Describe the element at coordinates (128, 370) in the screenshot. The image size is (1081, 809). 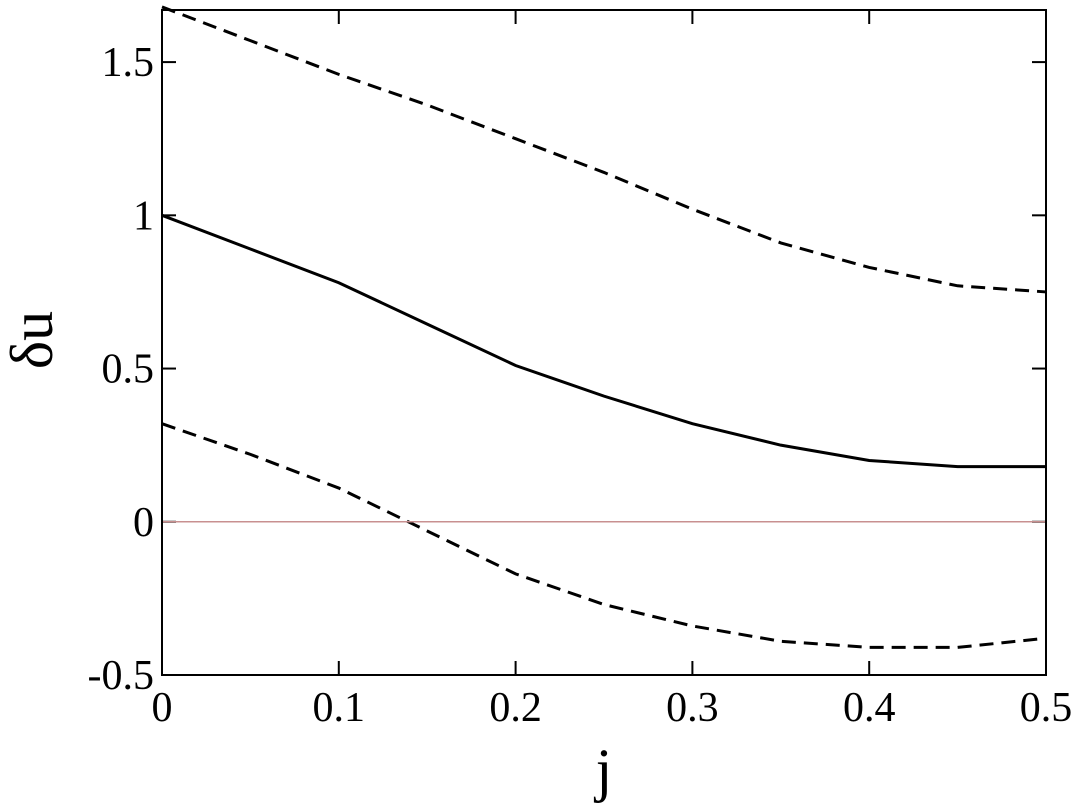
I see `y-tick-label: 0.5` at that location.